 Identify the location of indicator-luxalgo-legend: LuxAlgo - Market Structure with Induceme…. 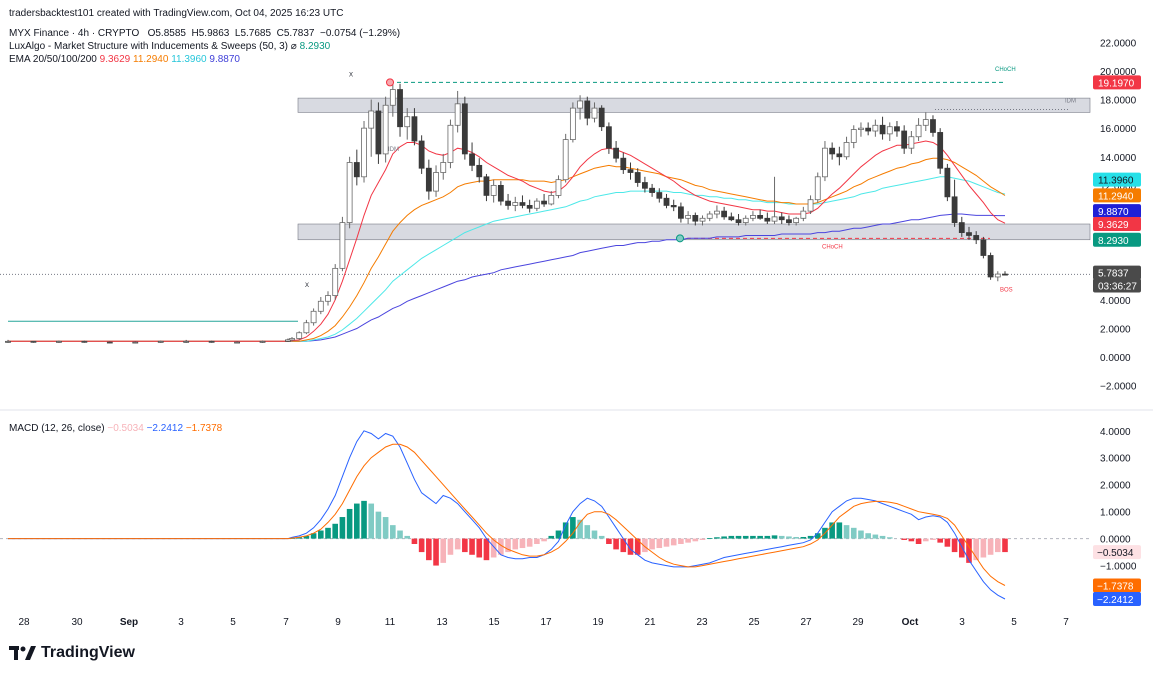
(169, 46).